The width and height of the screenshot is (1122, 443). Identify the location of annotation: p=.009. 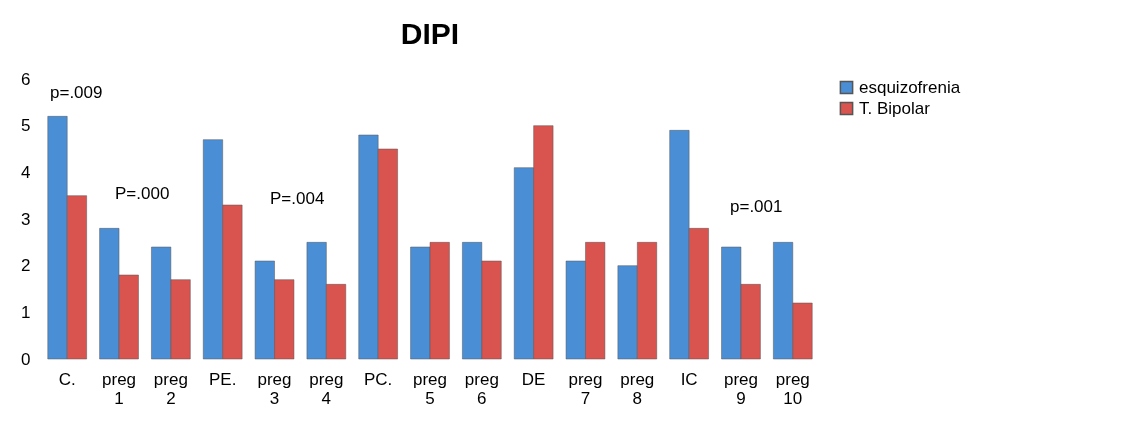
(76, 92).